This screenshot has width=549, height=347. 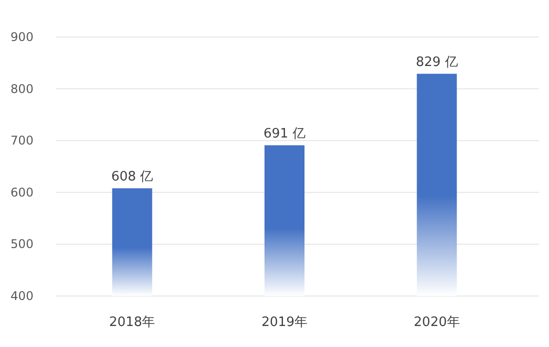 I want to click on y-tick-label: 400, so click(x=22, y=296).